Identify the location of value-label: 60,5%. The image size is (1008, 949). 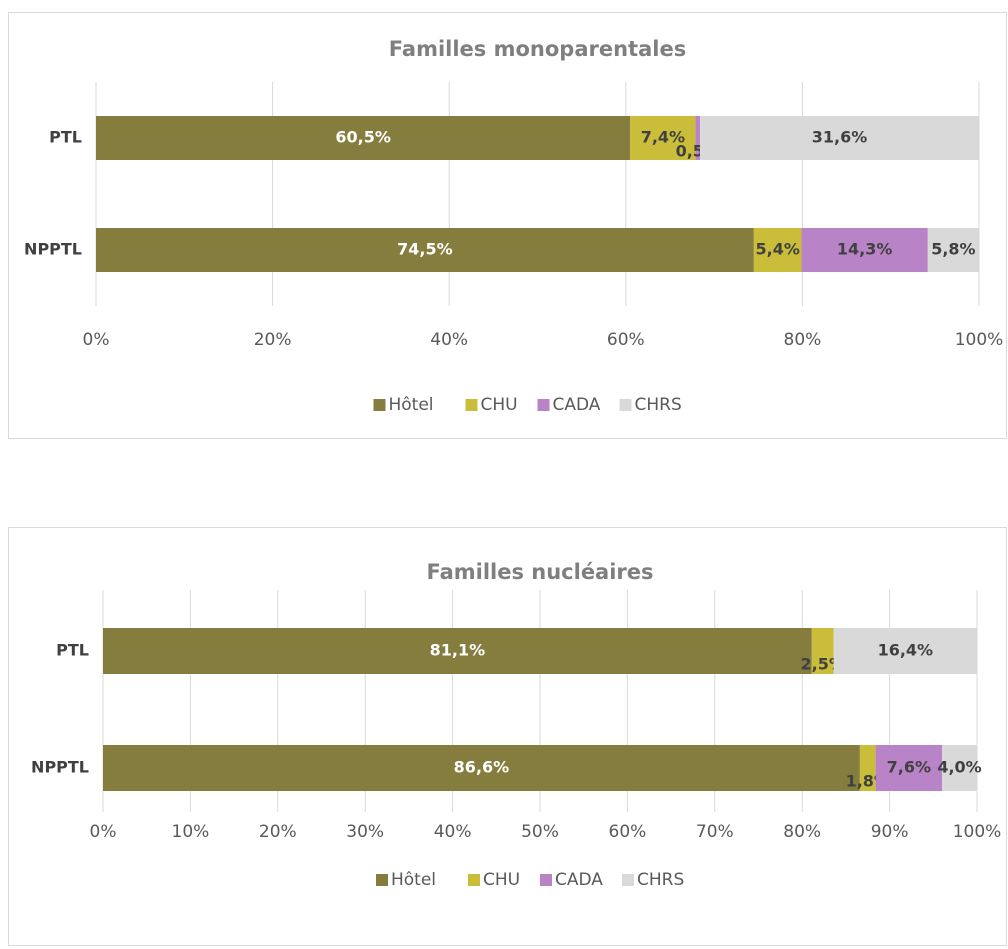
(363, 137).